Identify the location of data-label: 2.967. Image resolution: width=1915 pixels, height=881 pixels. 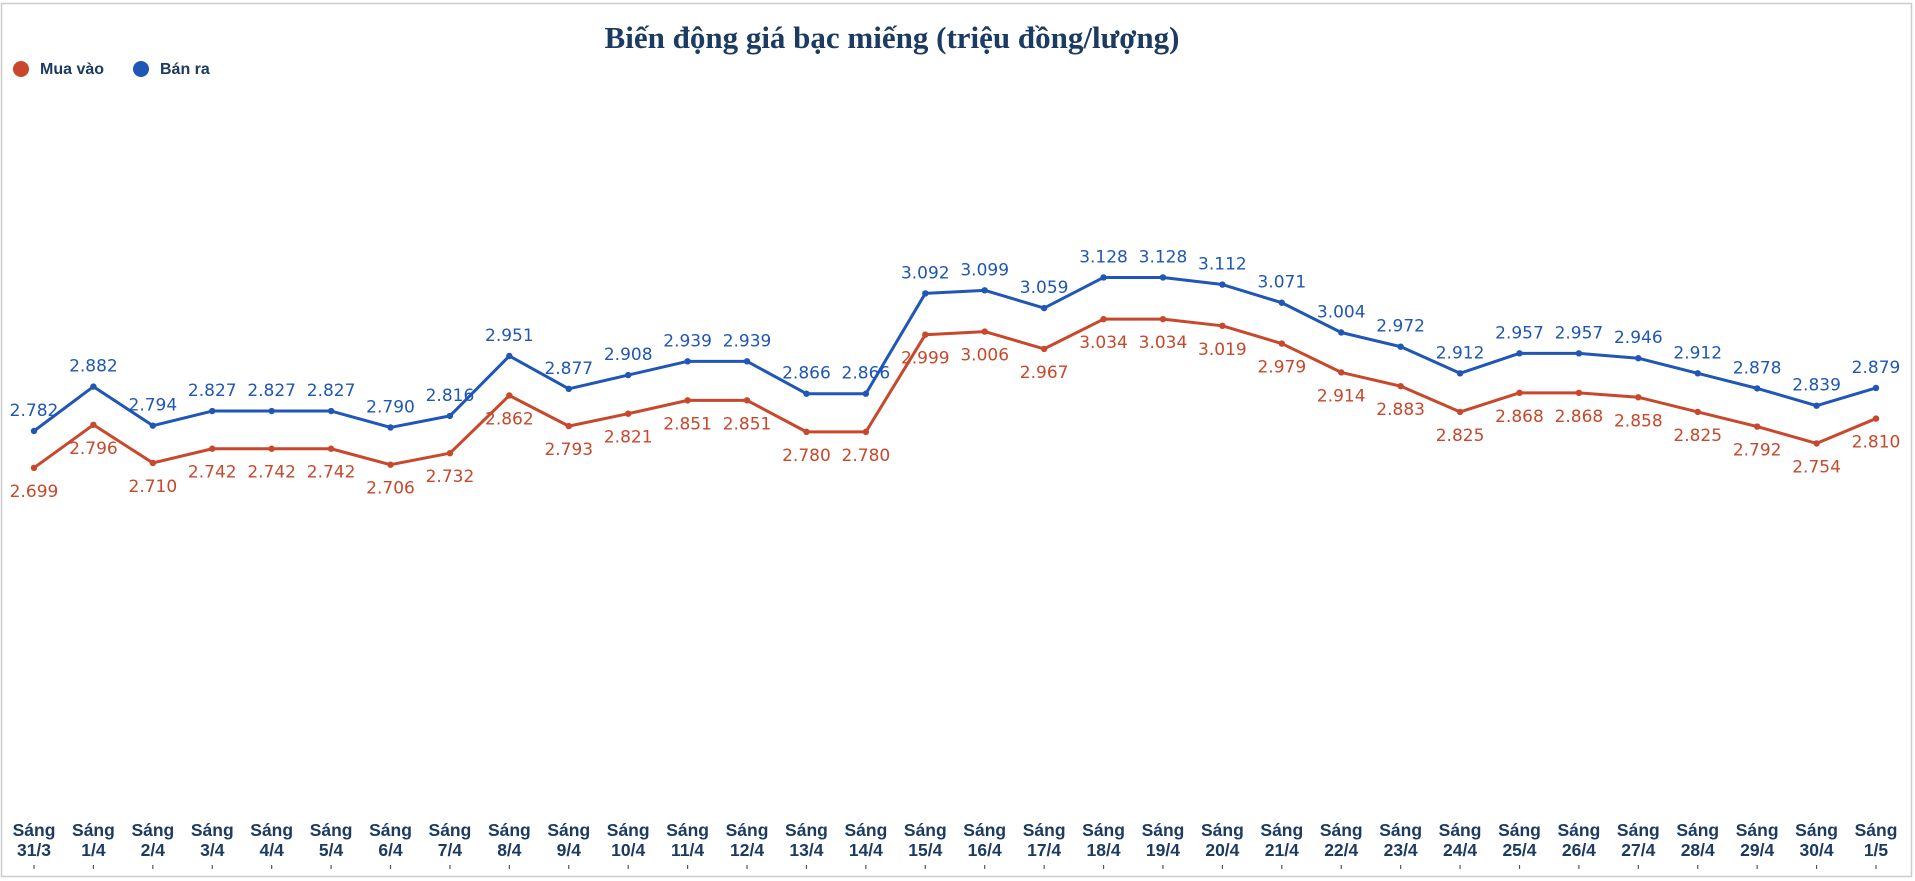
(1044, 373).